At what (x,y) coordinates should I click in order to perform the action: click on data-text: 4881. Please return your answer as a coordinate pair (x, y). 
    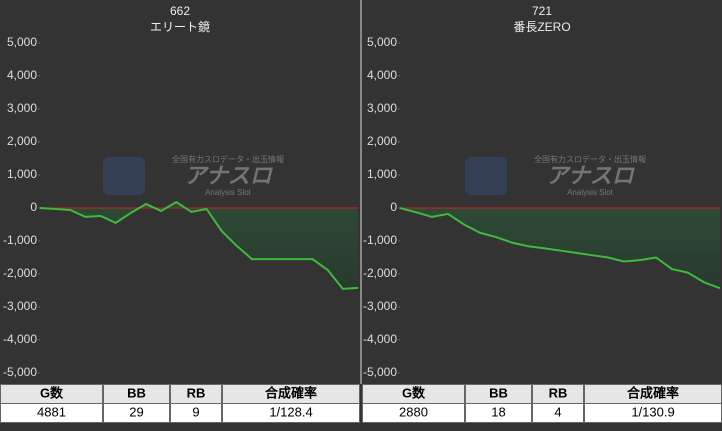
    Looking at the image, I should click on (51, 411).